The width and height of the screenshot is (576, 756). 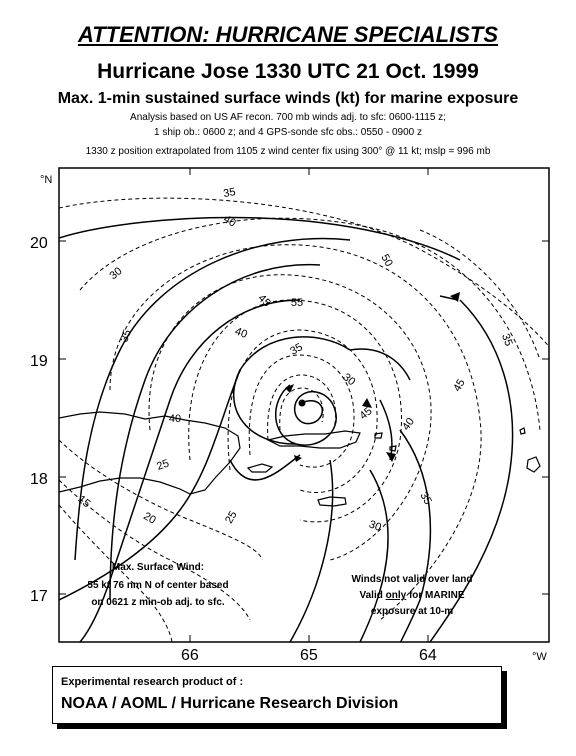 What do you see at coordinates (428, 653) in the screenshot?
I see `lon-tick-label: 64` at bounding box center [428, 653].